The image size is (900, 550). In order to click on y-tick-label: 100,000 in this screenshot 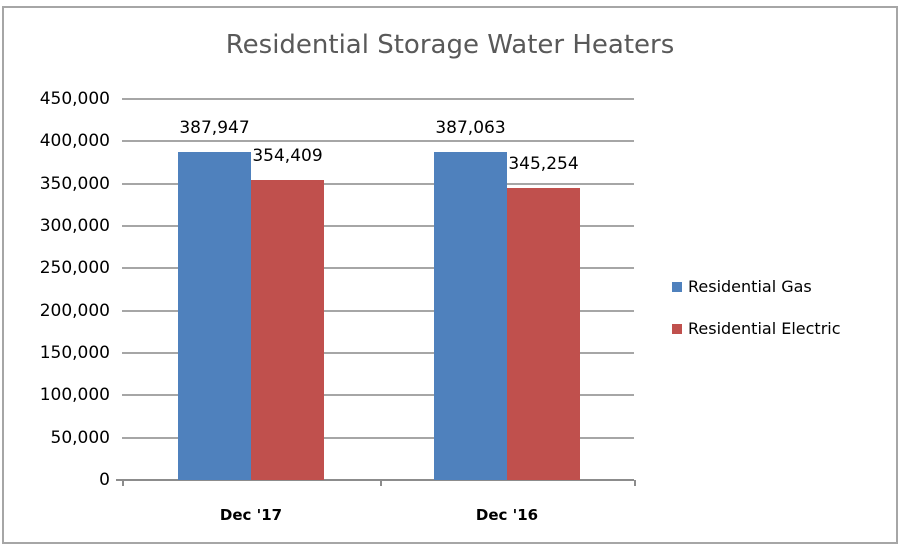, I will do `click(74, 395)`.